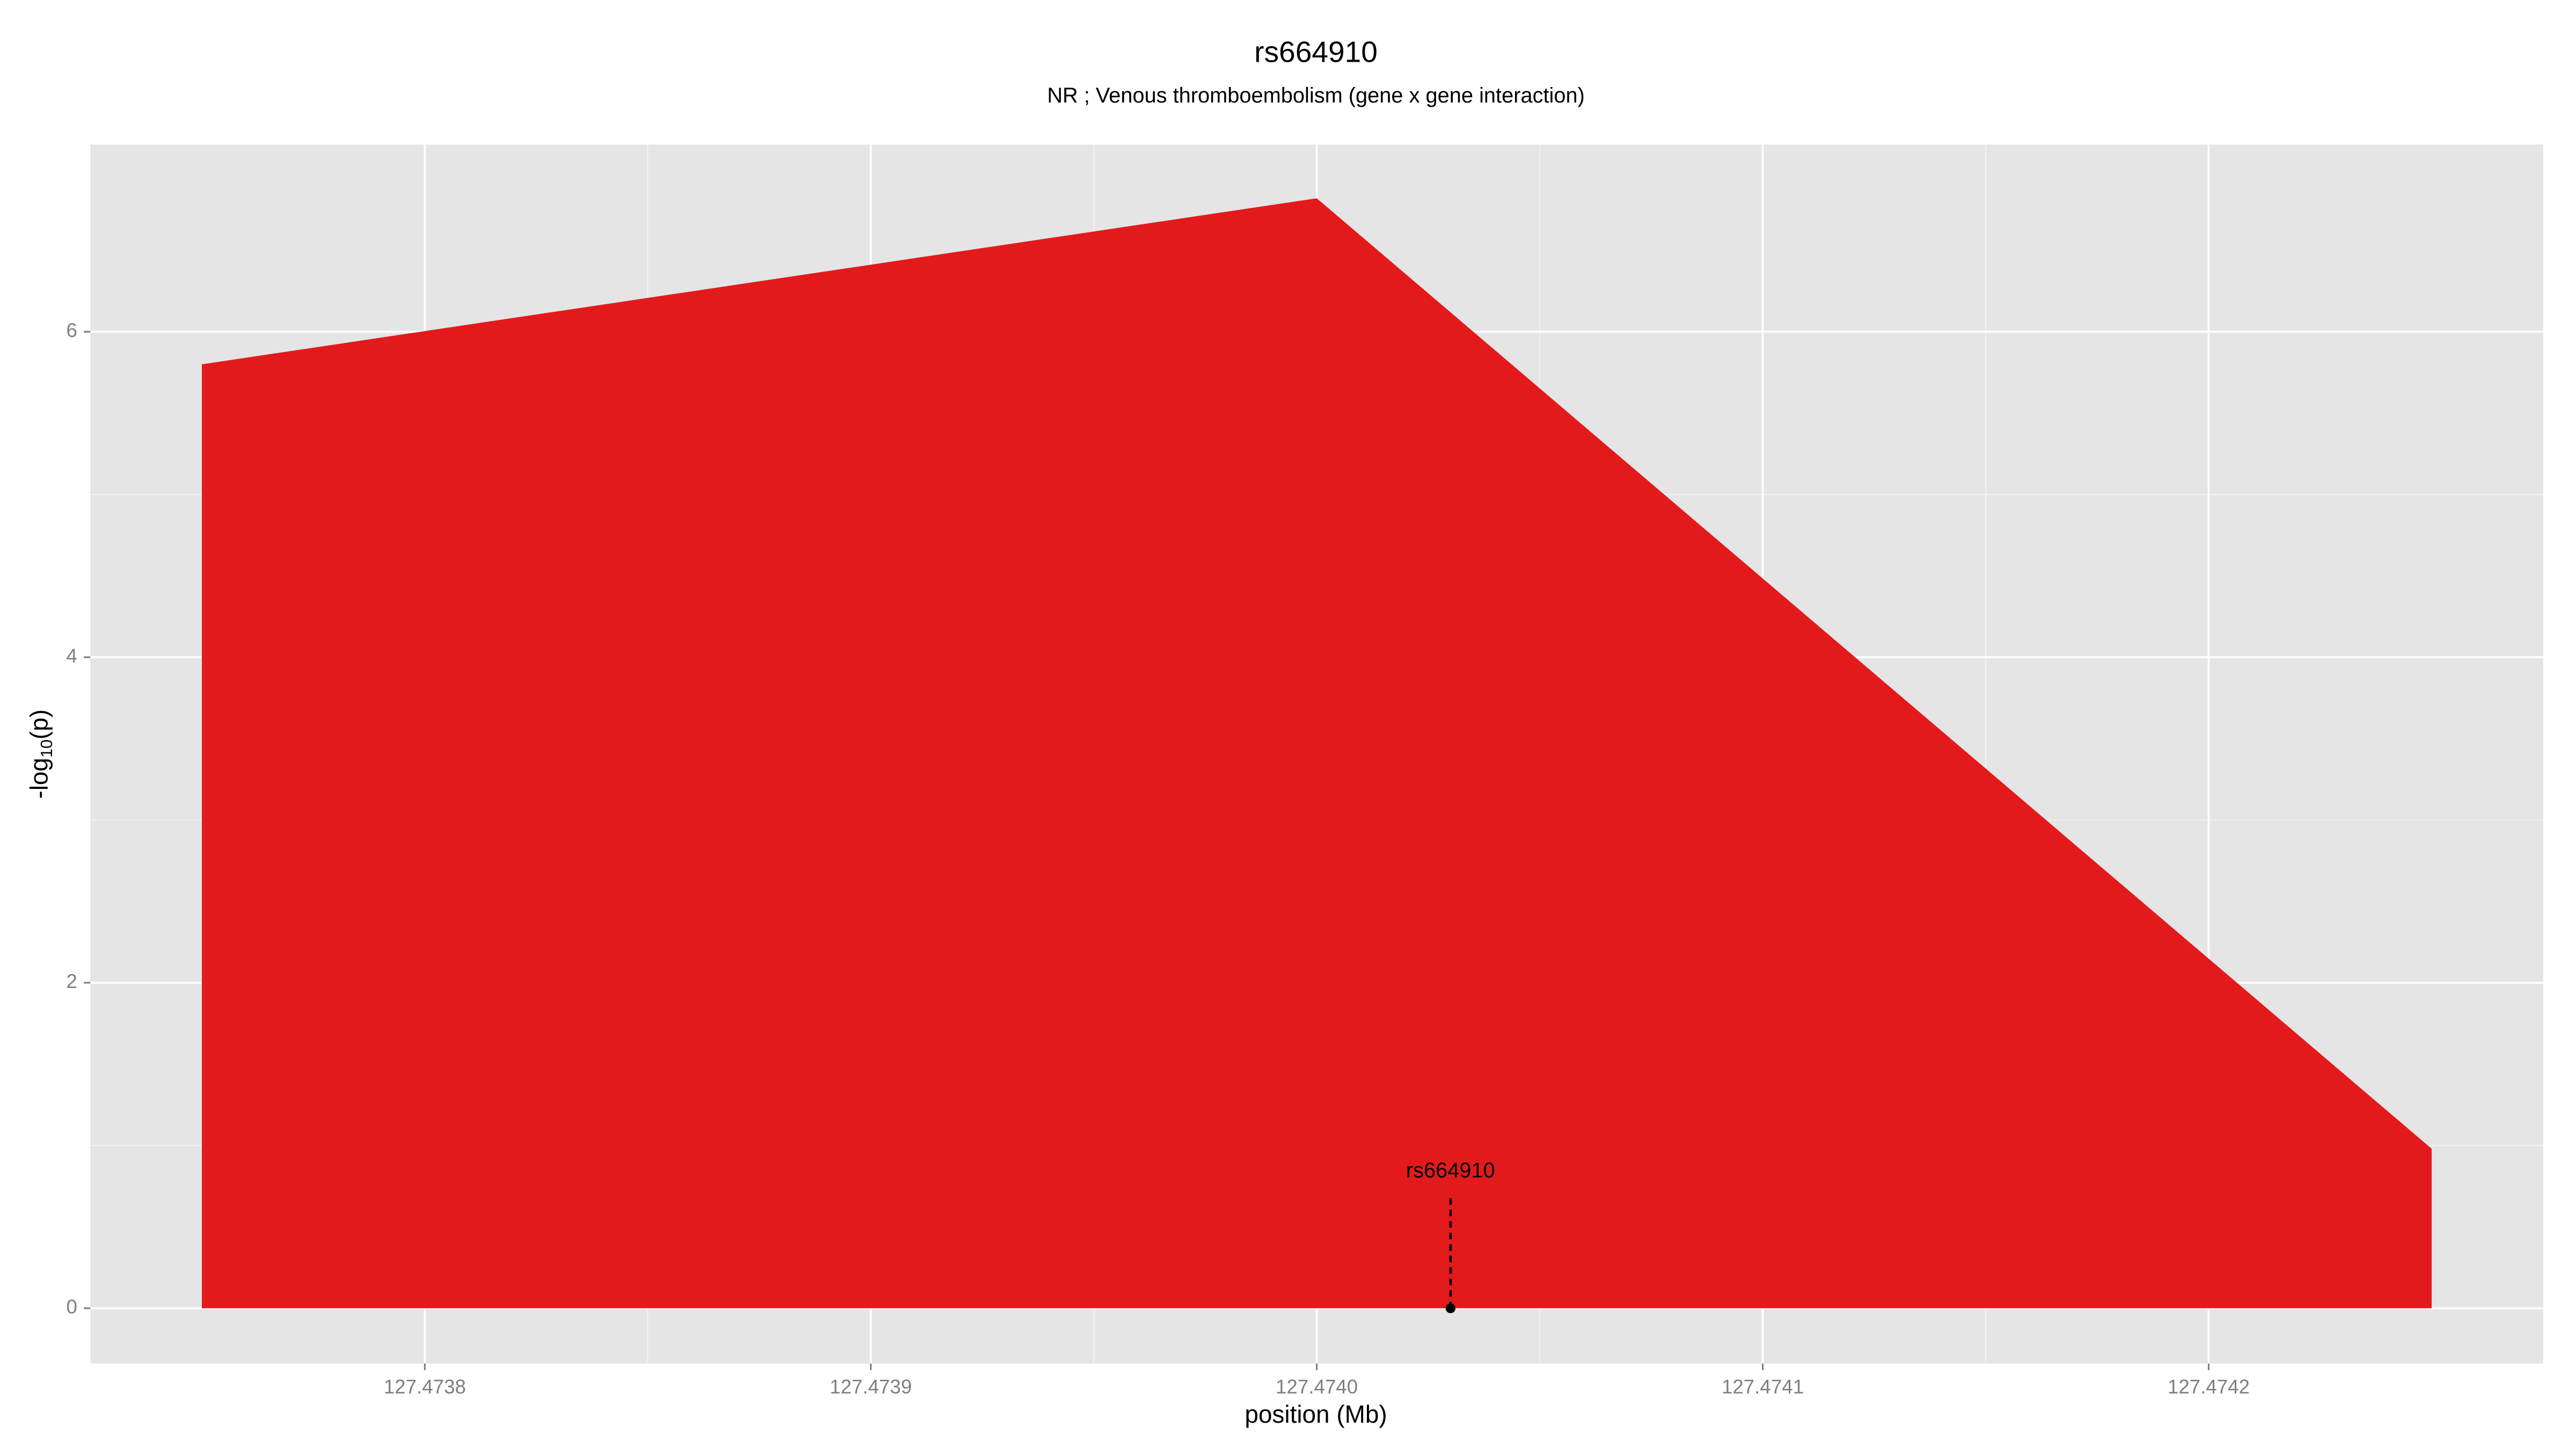 The width and height of the screenshot is (2576, 1449). I want to click on x-axis-label: position (Mb), so click(1316, 1414).